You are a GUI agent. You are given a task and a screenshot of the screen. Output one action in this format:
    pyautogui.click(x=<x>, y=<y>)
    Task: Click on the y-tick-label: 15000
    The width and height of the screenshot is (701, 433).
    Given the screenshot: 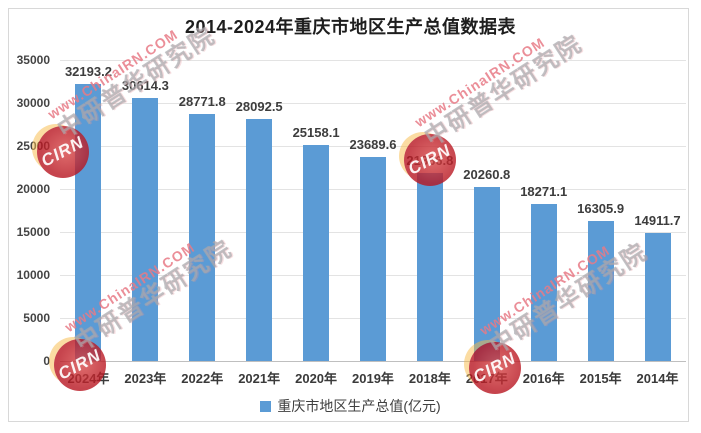 What is the action you would take?
    pyautogui.click(x=33, y=232)
    